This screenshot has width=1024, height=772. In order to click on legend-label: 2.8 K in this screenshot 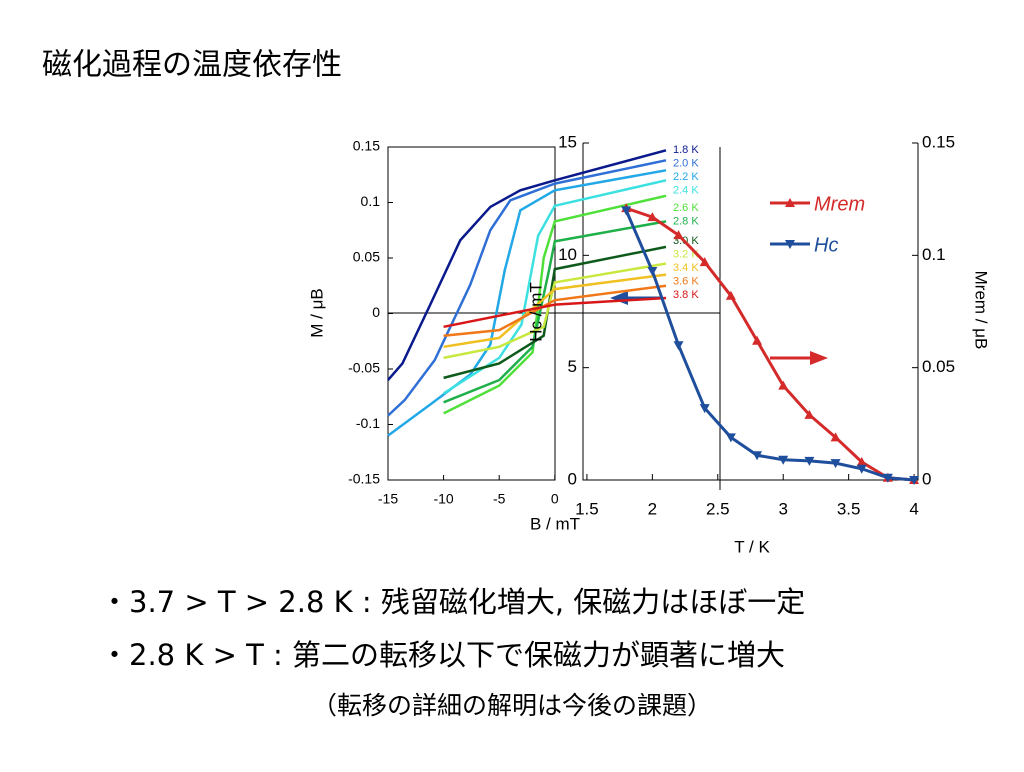, I will do `click(686, 221)`.